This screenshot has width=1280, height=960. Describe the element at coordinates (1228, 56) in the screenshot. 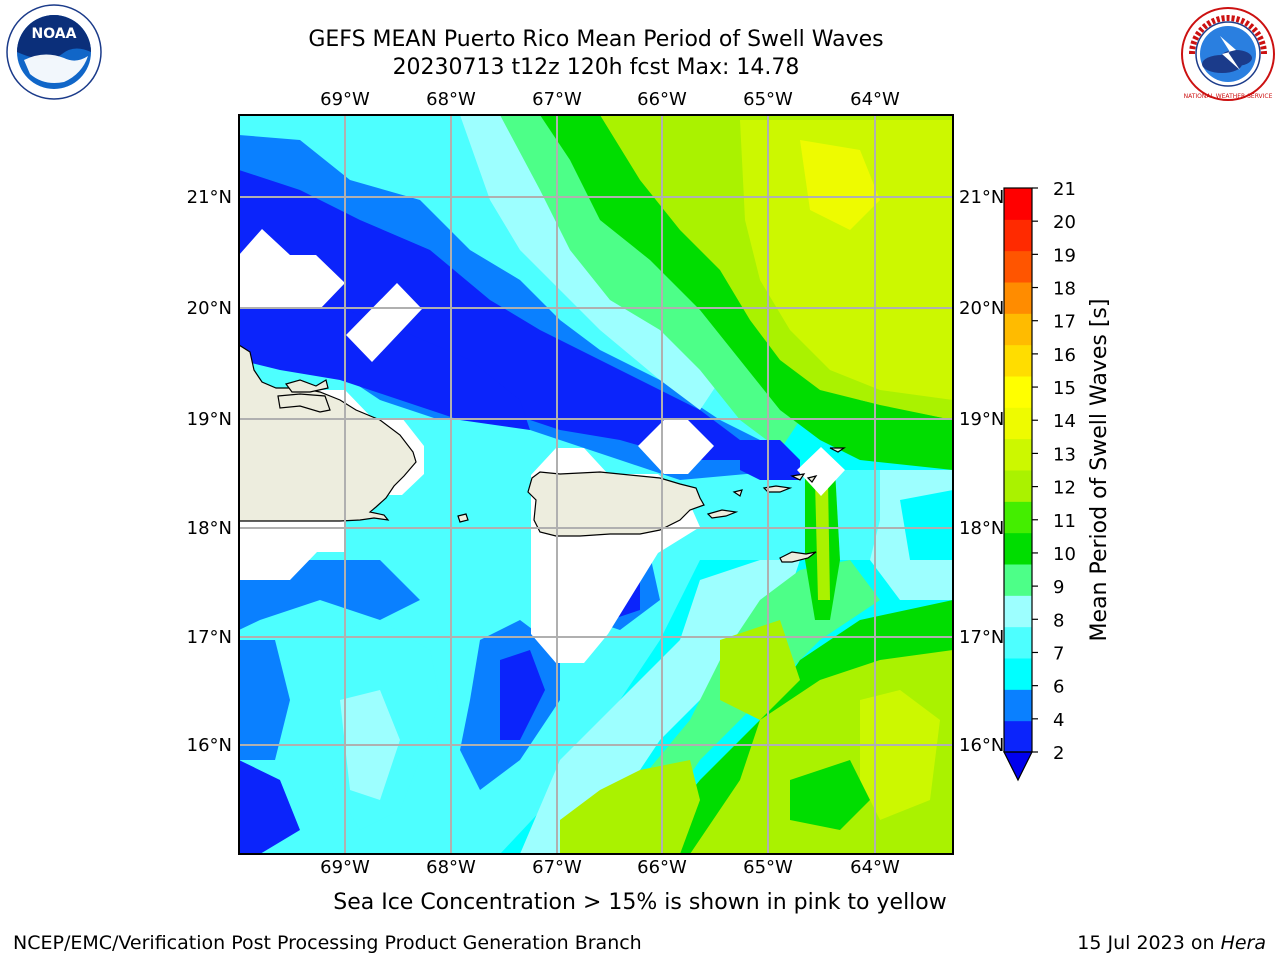

I see `nws-logo: NATIONAL WEATHER SERVICE` at that location.